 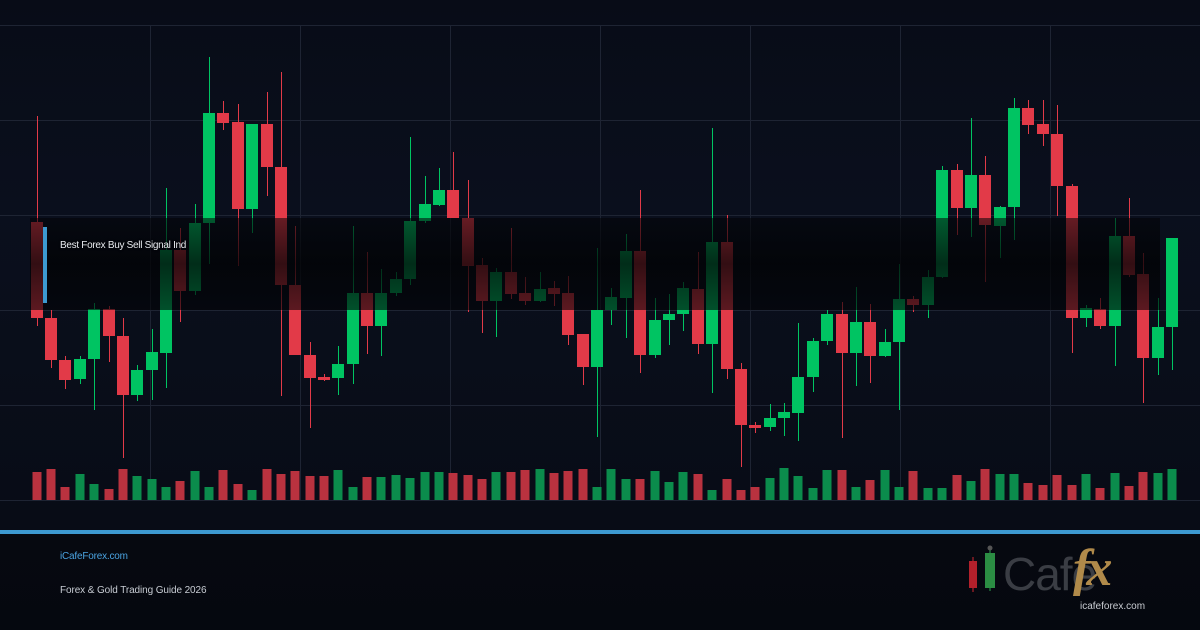 I want to click on accent-divider, so click(x=600, y=532).